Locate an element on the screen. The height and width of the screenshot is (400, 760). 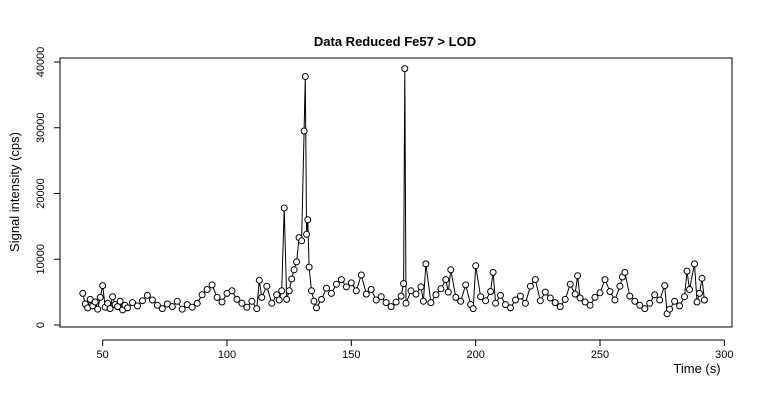
x-tick-label: 150 is located at coordinates (351, 355).